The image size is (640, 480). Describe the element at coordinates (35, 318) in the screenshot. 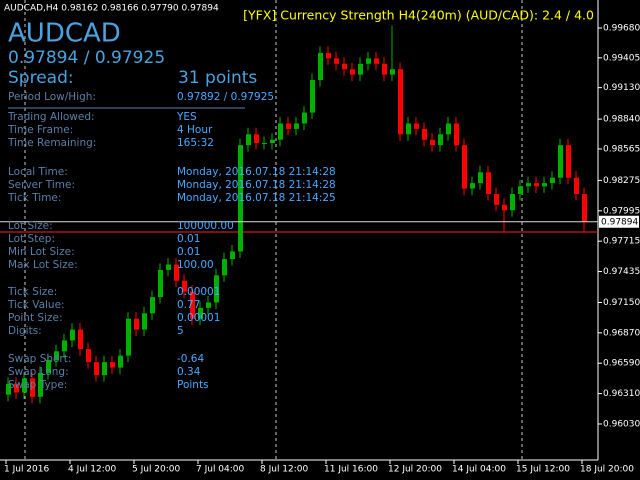

I see `info-label: Point Size:` at that location.